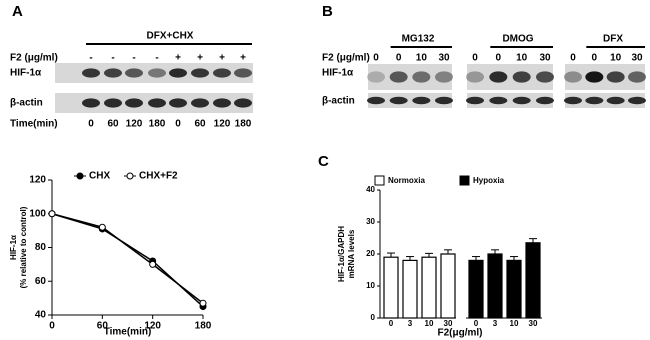 The image size is (650, 340). What do you see at coordinates (23, 247) in the screenshot?
I see `y-axis-label: (% relative to control)` at bounding box center [23, 247].